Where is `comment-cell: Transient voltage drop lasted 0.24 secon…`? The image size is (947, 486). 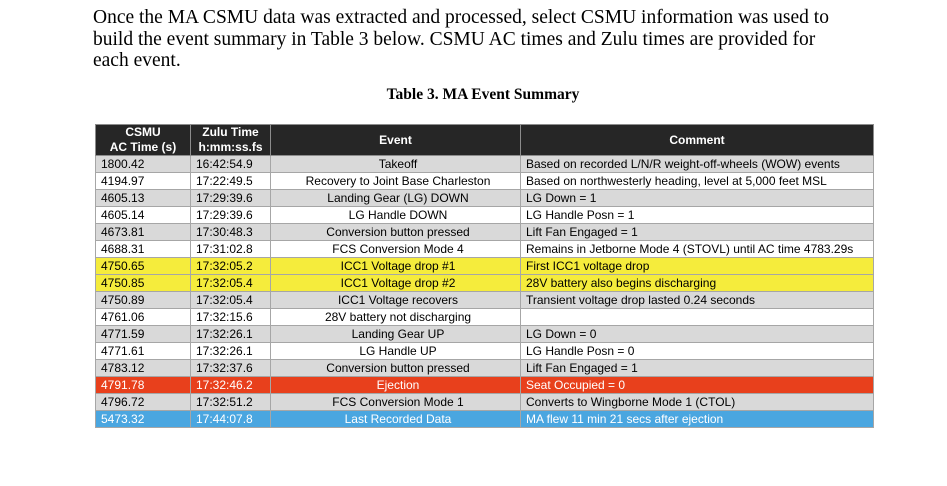
comment-cell: Transient voltage drop lasted 0.24 secon… is located at coordinates (697, 300).